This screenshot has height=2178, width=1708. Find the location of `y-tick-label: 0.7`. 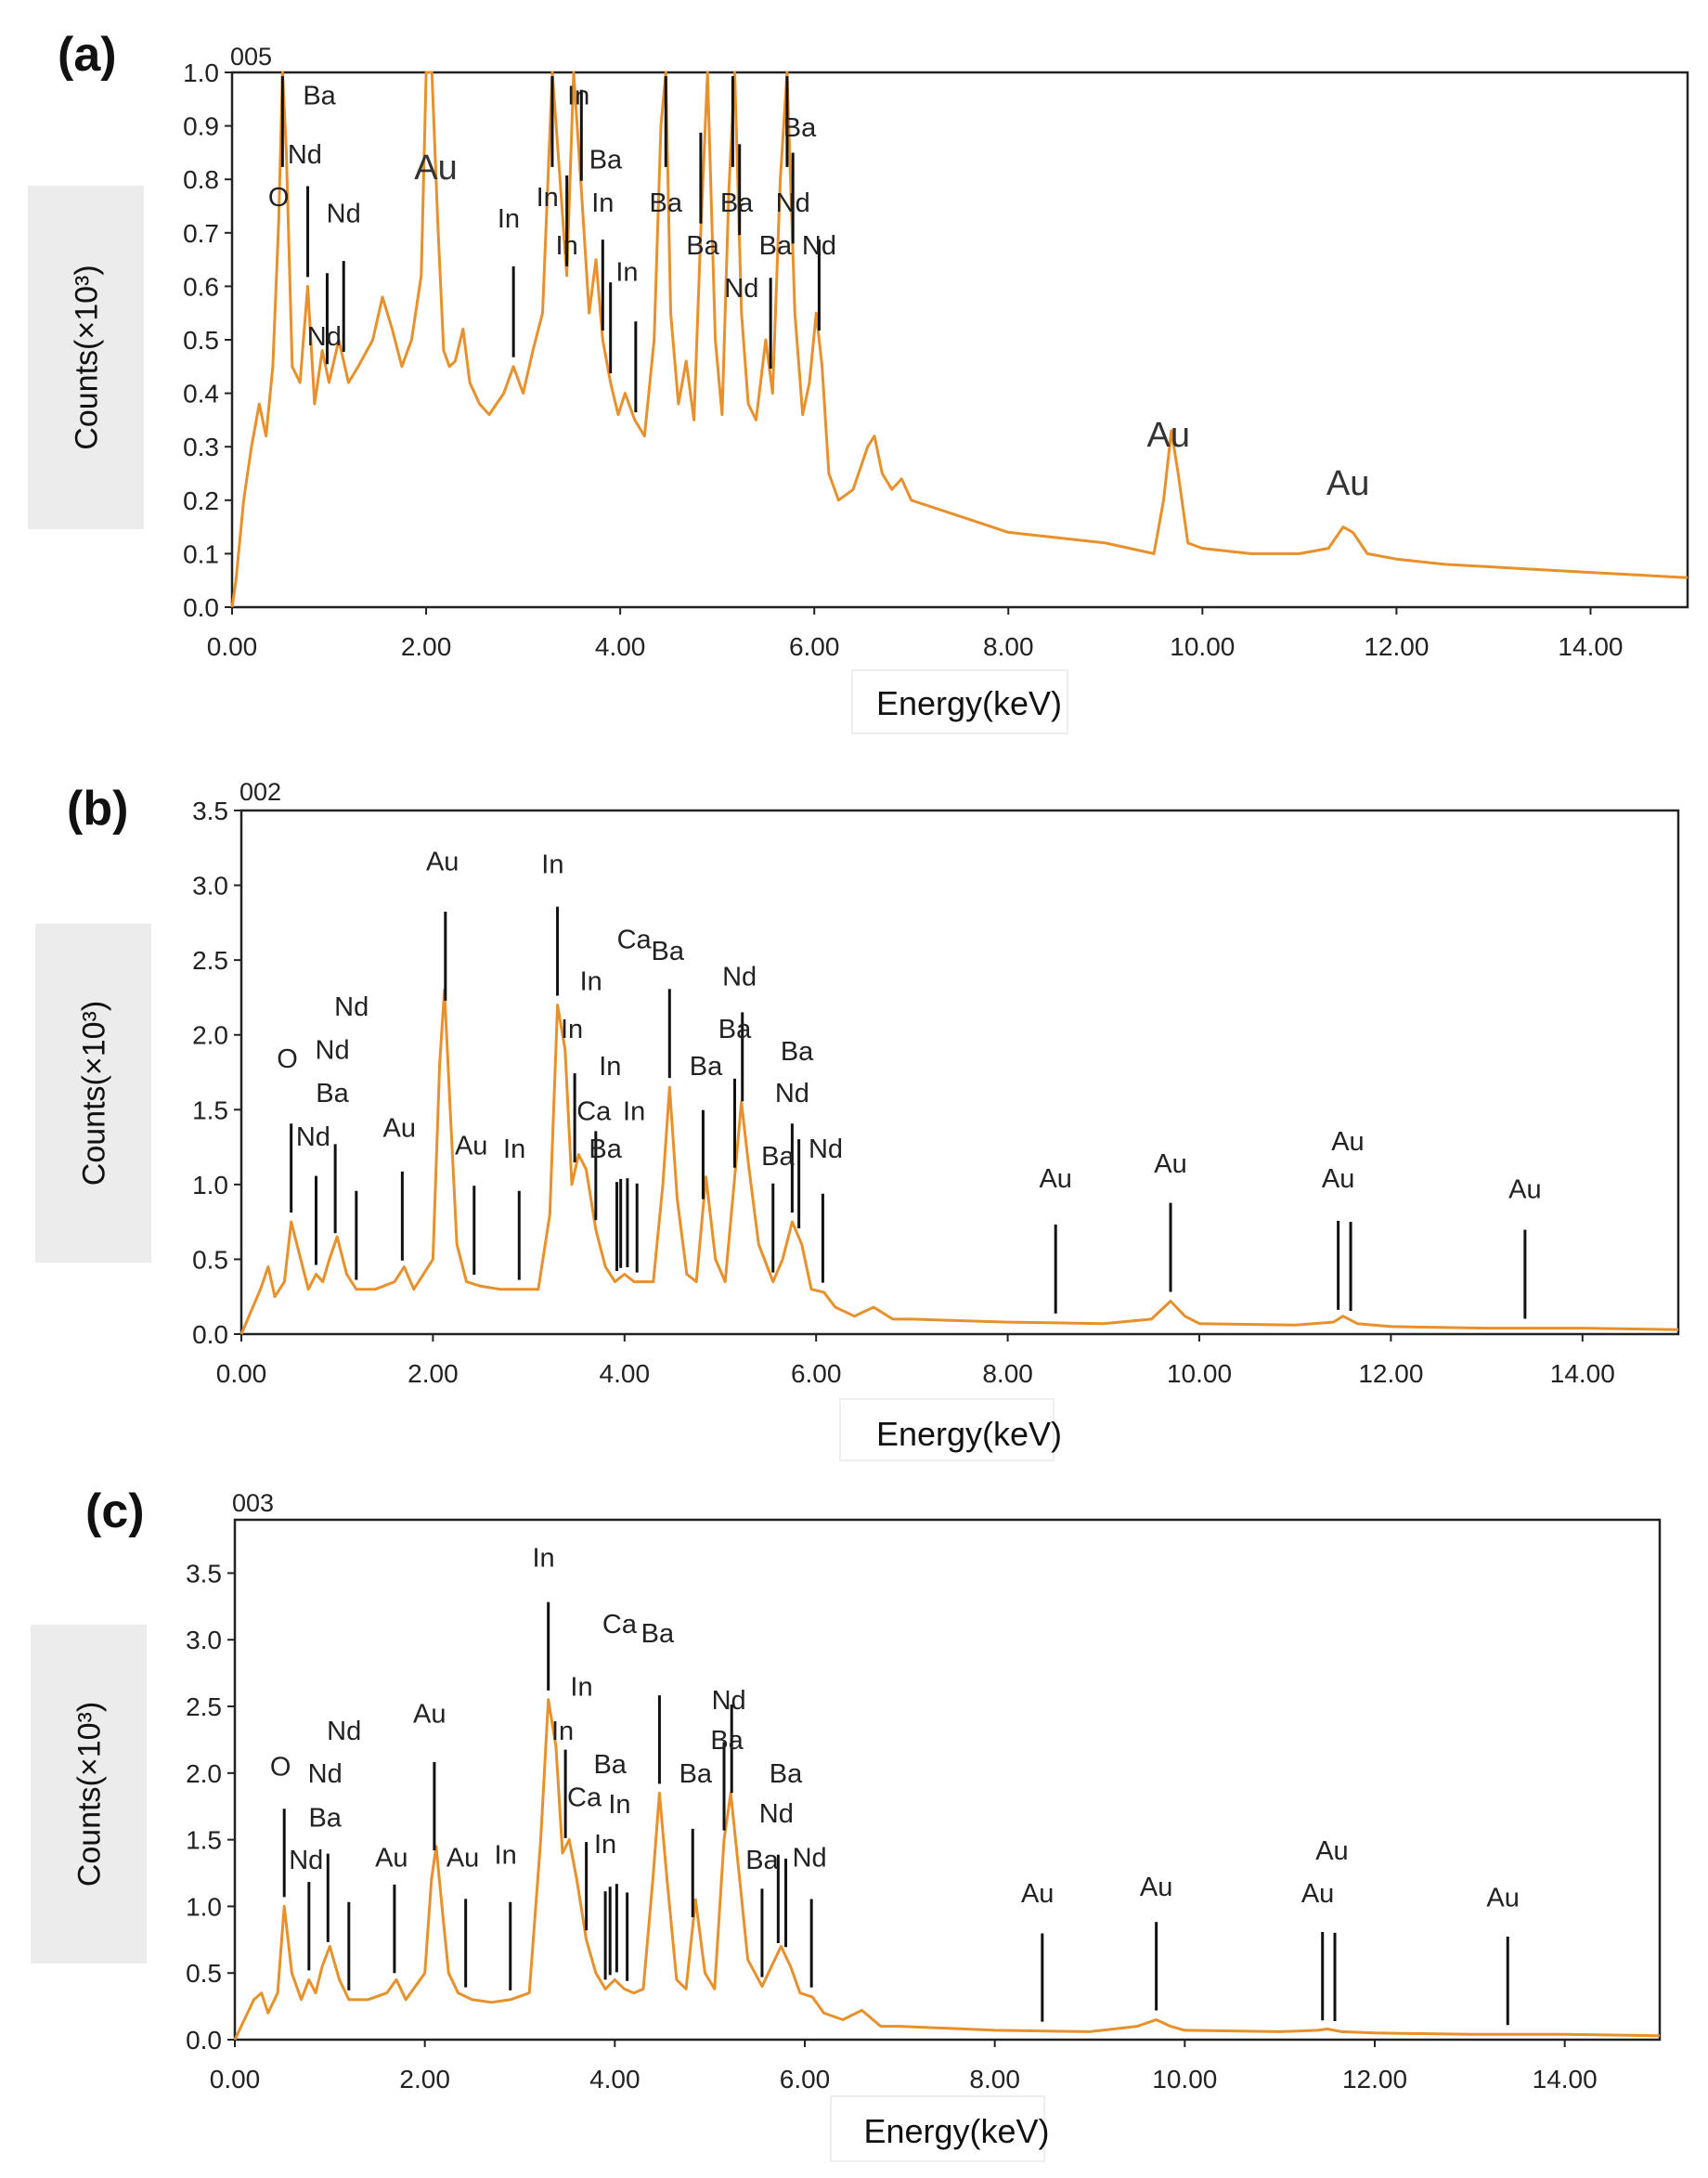

y-tick-label: 0.7 is located at coordinates (201, 233).